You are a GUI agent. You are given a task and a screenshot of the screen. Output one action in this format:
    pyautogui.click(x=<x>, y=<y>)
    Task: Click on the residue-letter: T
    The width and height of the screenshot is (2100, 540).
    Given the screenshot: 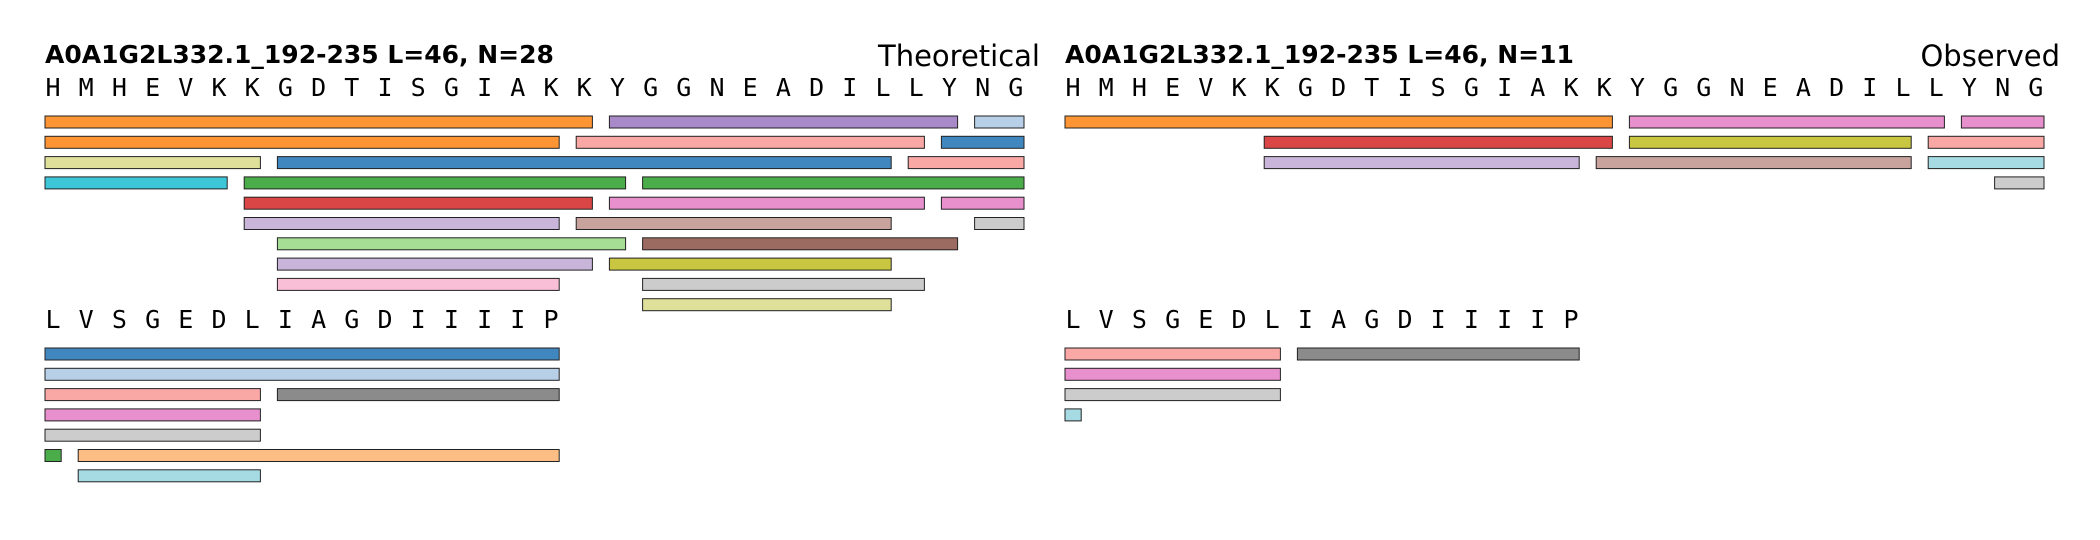 What is the action you would take?
    pyautogui.click(x=1371, y=87)
    